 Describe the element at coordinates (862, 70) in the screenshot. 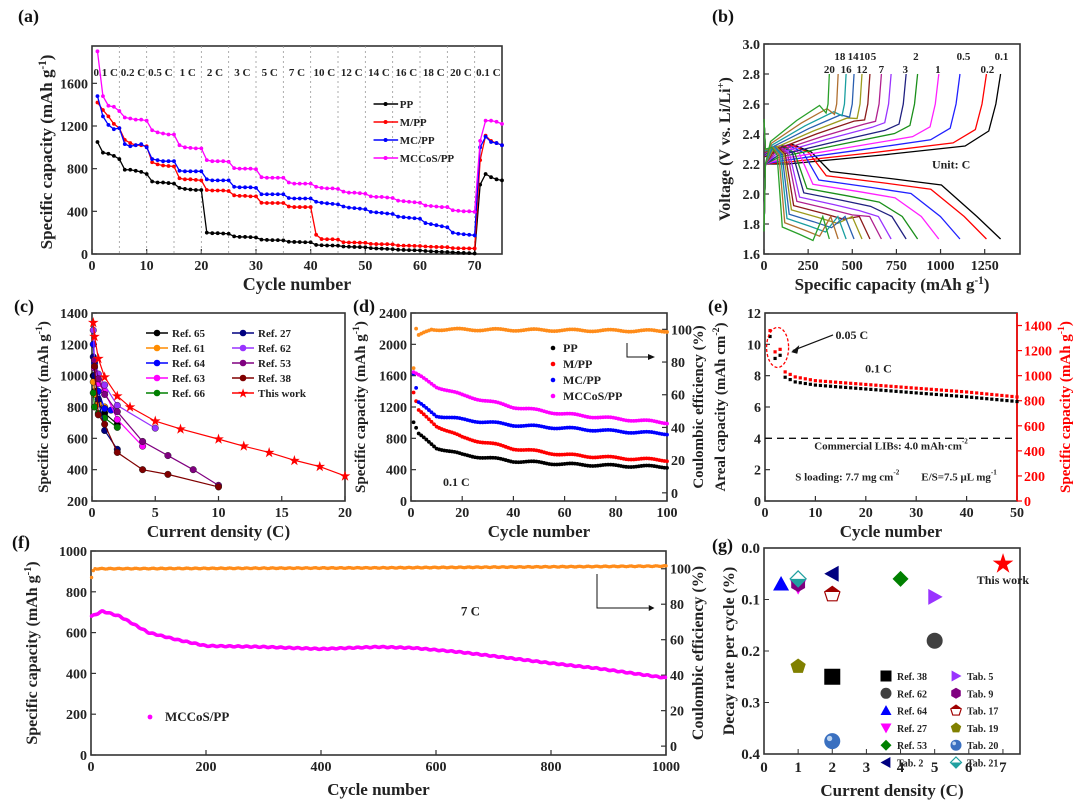

I see `curve-label: 12` at that location.